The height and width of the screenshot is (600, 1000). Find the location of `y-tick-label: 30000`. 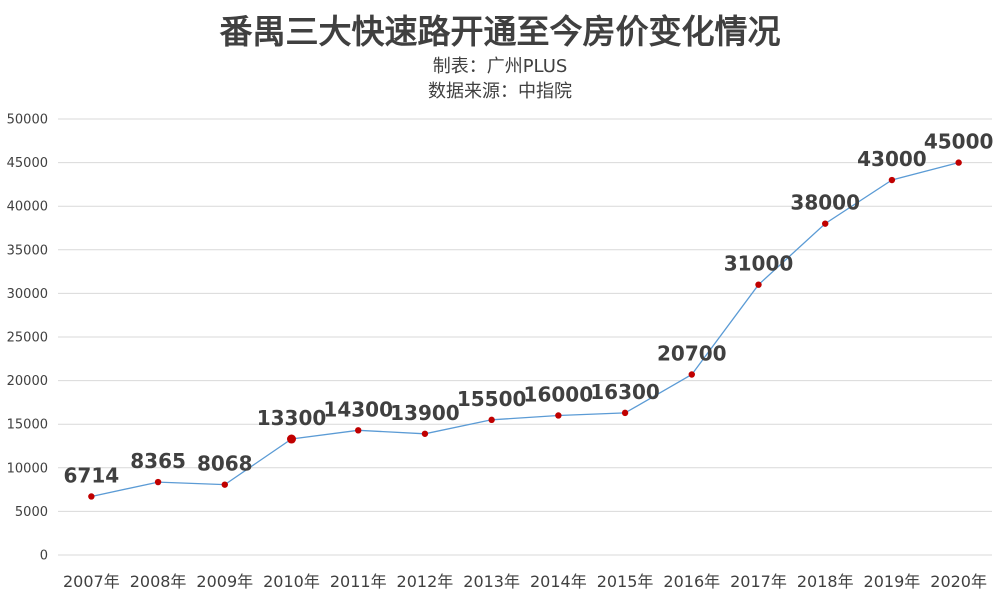

y-tick-label: 30000 is located at coordinates (27, 294).